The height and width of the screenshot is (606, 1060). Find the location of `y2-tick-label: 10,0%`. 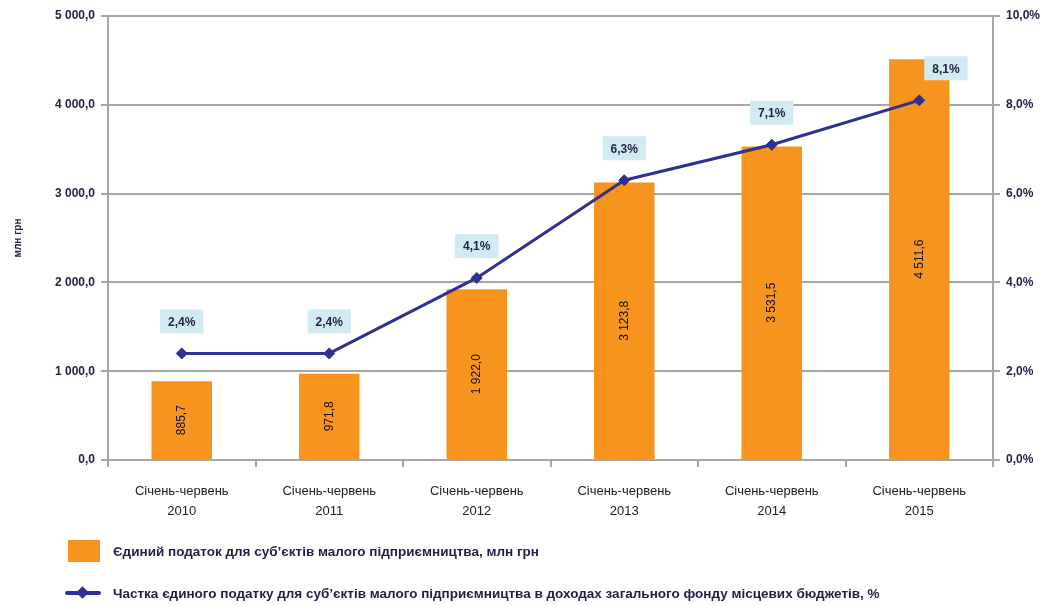

y2-tick-label: 10,0% is located at coordinates (1023, 15).